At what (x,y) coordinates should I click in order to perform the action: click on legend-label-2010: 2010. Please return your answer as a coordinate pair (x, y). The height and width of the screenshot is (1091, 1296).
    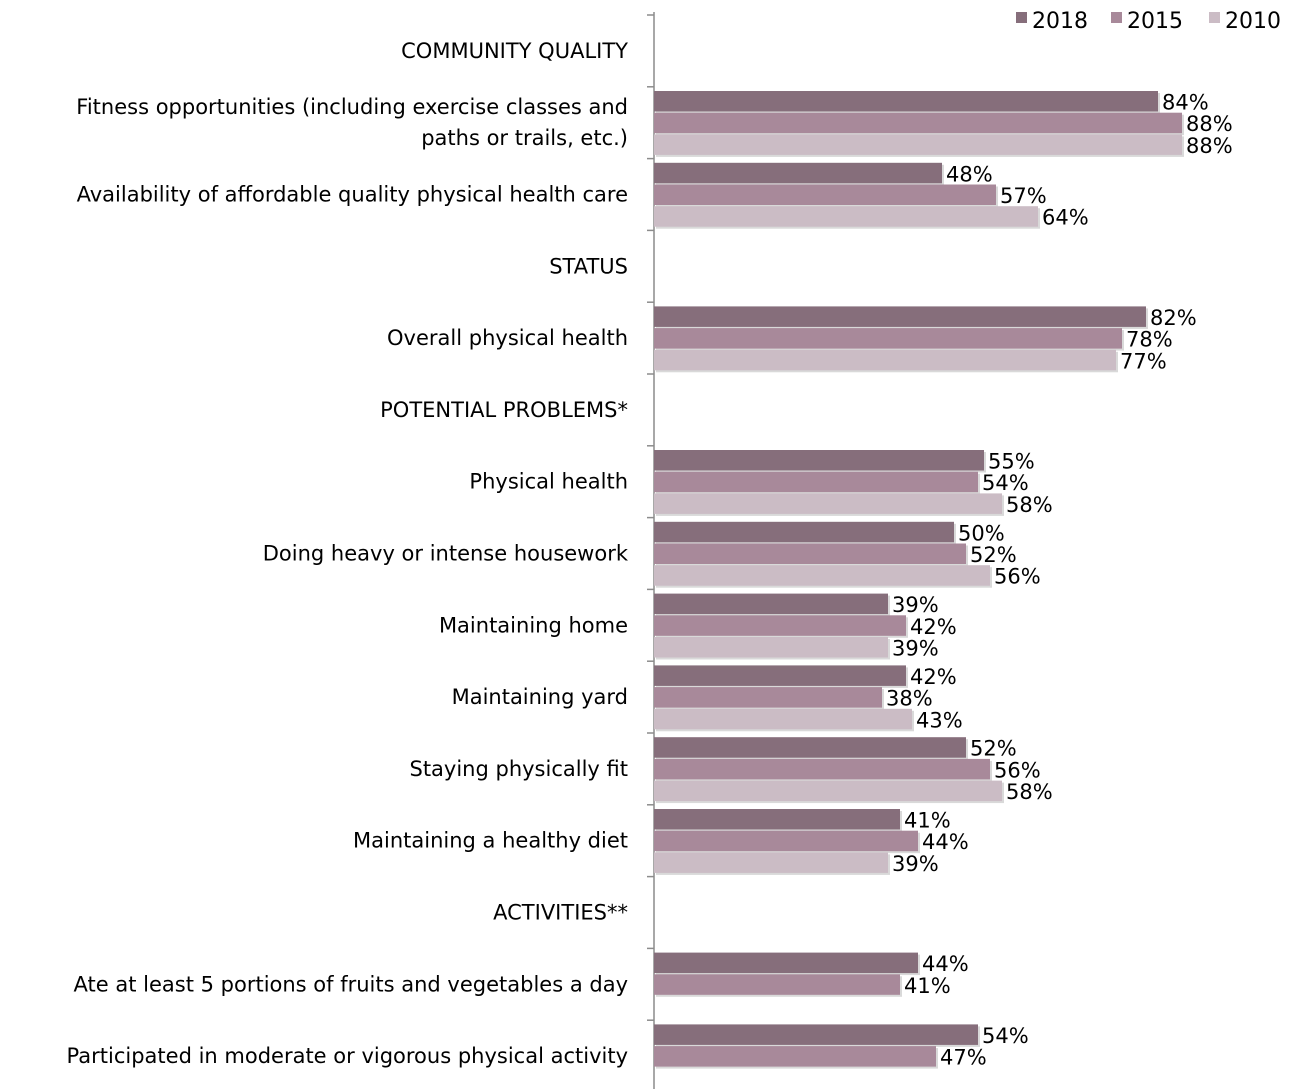
    Looking at the image, I should click on (1253, 21).